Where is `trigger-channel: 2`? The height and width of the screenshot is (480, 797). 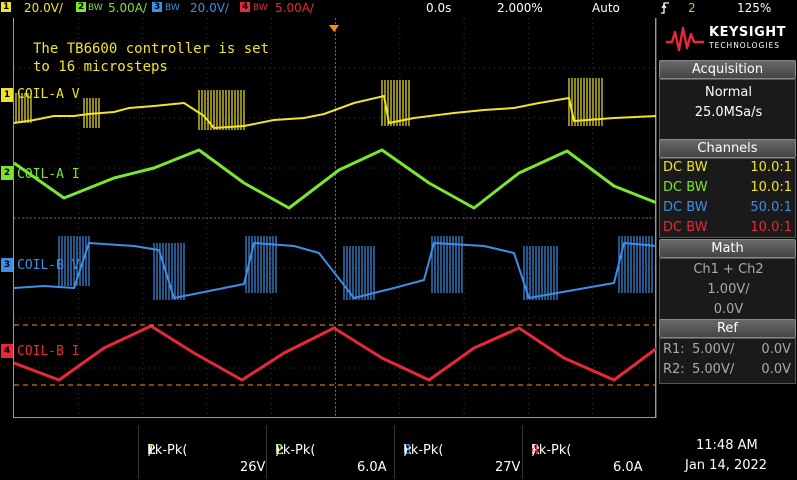
trigger-channel: 2 is located at coordinates (692, 8).